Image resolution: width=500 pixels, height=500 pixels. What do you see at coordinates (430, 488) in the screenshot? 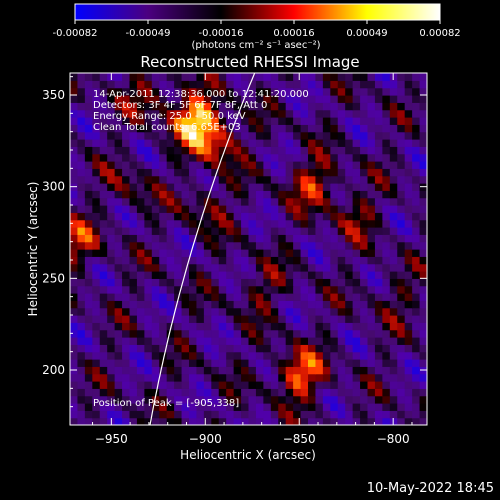
I see `footer-date: 10-May-2022 18:45` at bounding box center [430, 488].